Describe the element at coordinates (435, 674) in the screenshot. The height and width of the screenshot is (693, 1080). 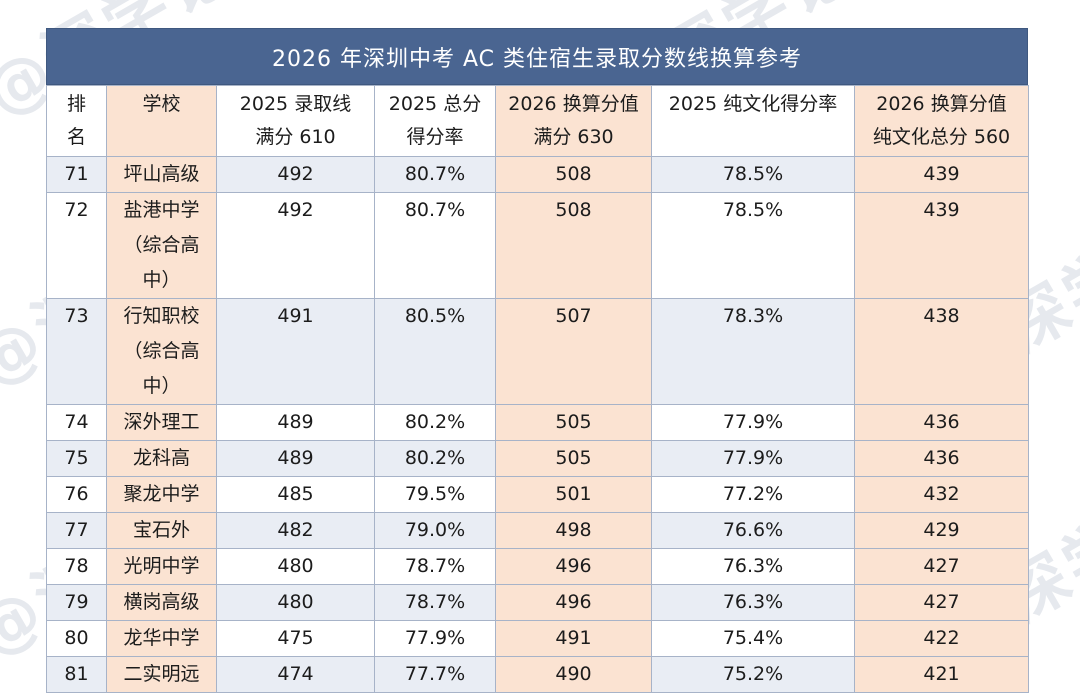
I see `cell-rate-2025: 77.7%` at that location.